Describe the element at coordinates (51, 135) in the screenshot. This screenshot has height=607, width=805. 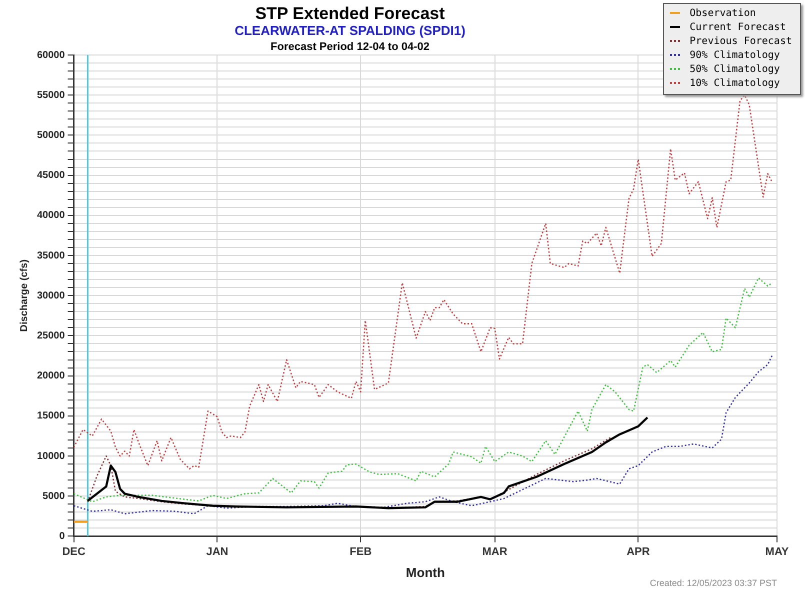
I see `y-tick-label: 50000` at that location.